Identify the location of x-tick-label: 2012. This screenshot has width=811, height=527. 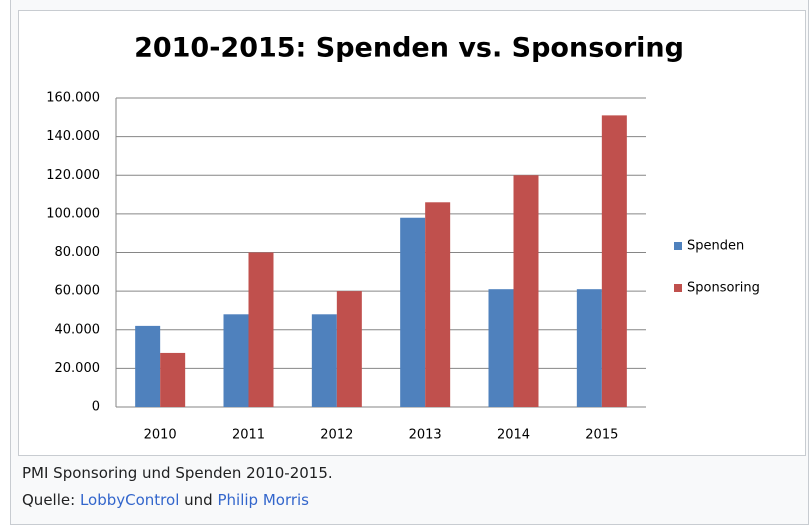
(336, 435).